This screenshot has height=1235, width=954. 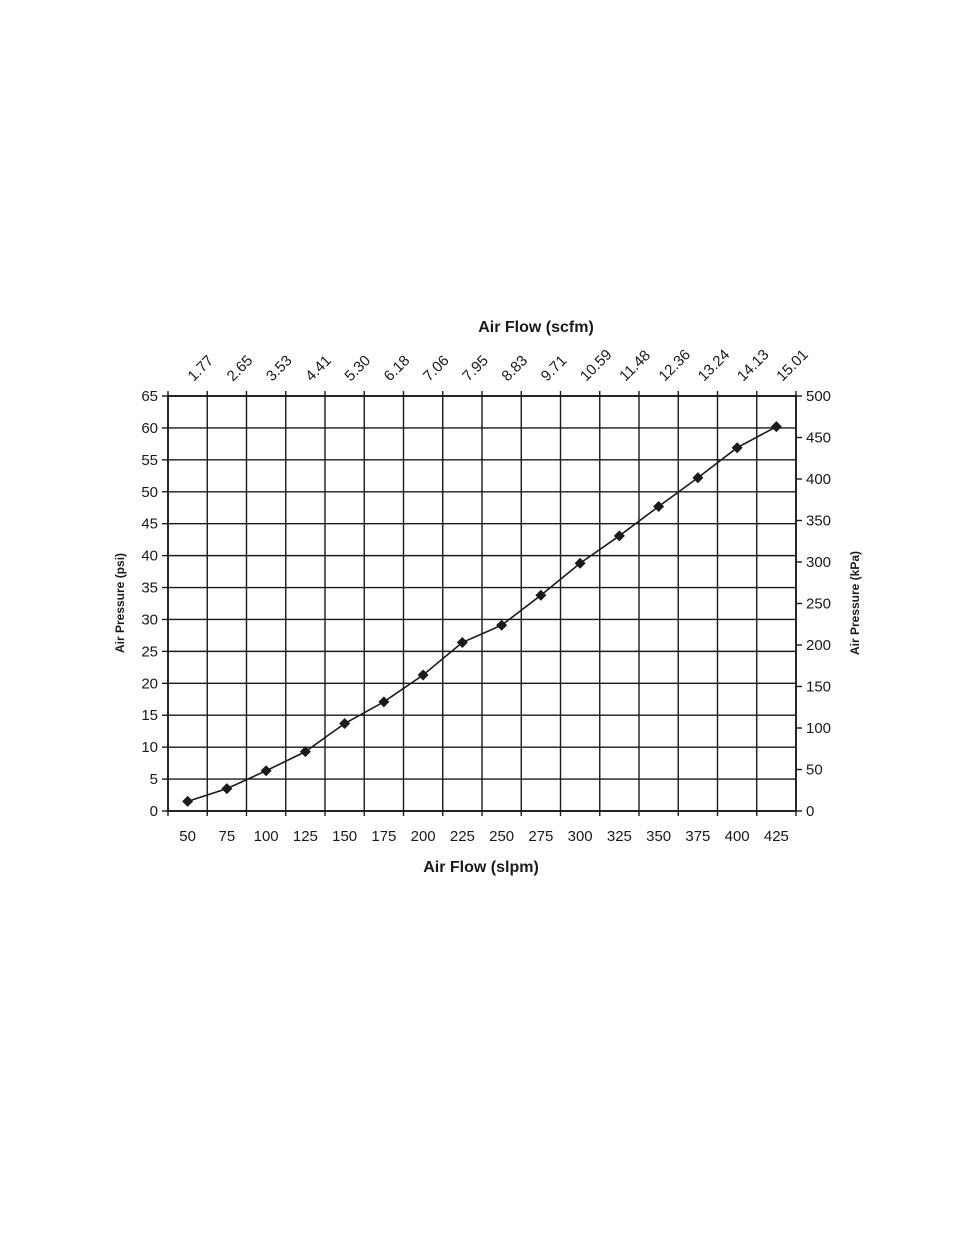 I want to click on x-tick-label: 125, so click(x=305, y=836).